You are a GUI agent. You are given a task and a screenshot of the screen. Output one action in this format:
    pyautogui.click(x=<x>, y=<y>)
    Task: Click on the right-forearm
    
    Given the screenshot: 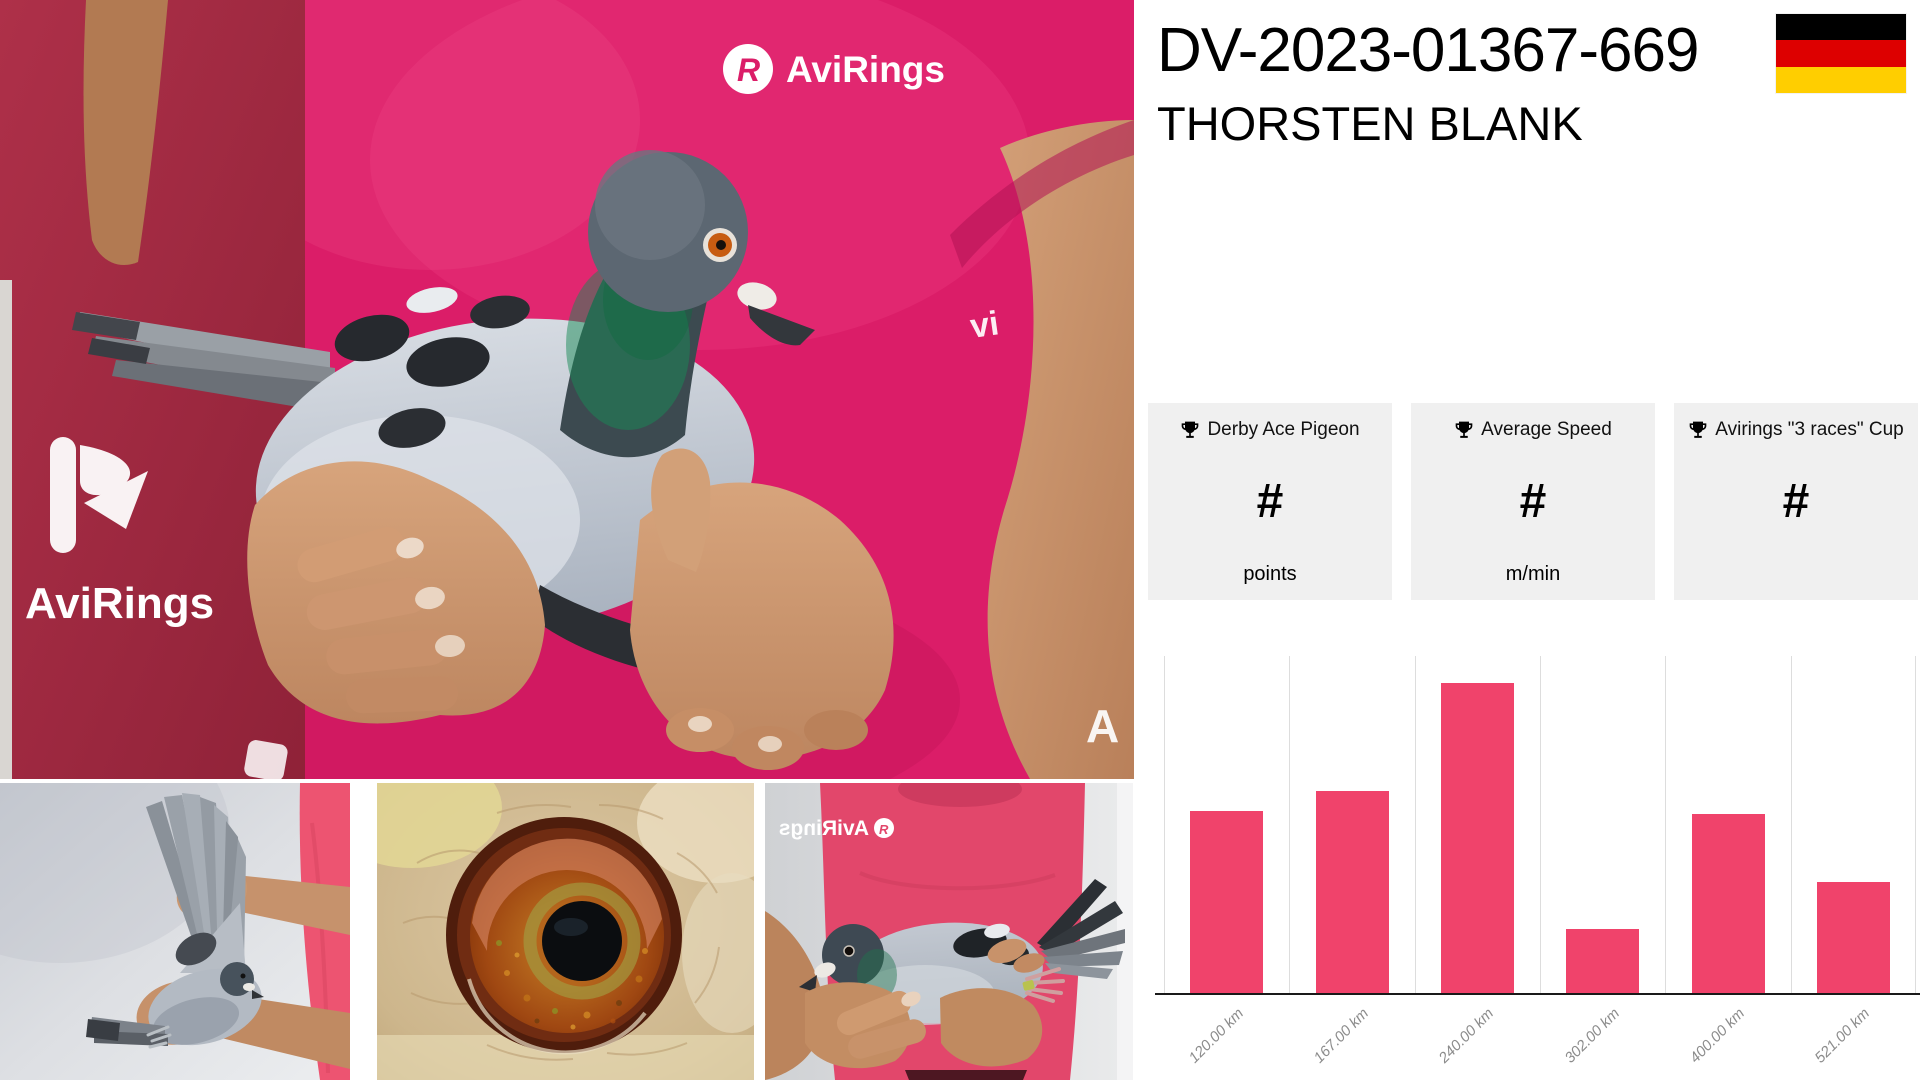 What is the action you would take?
    pyautogui.click(x=1042, y=449)
    